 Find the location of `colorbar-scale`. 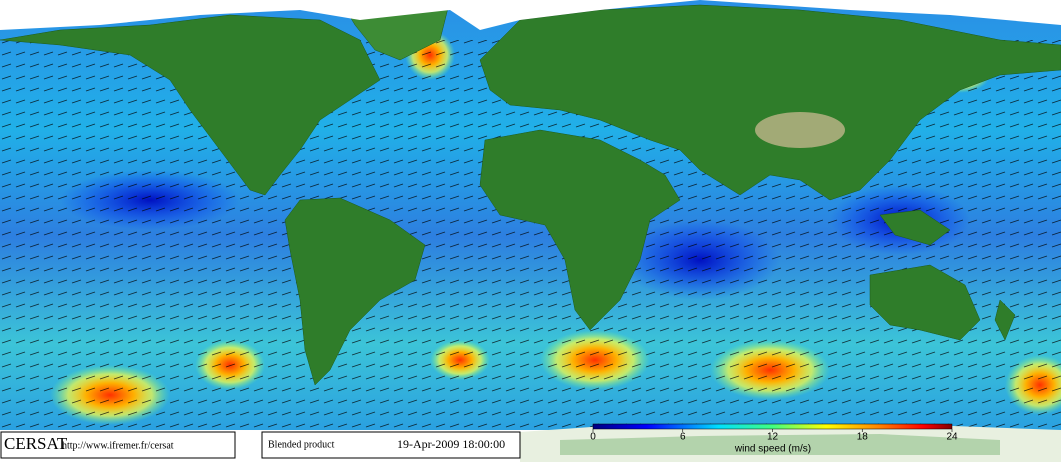

colorbar-scale is located at coordinates (772, 426).